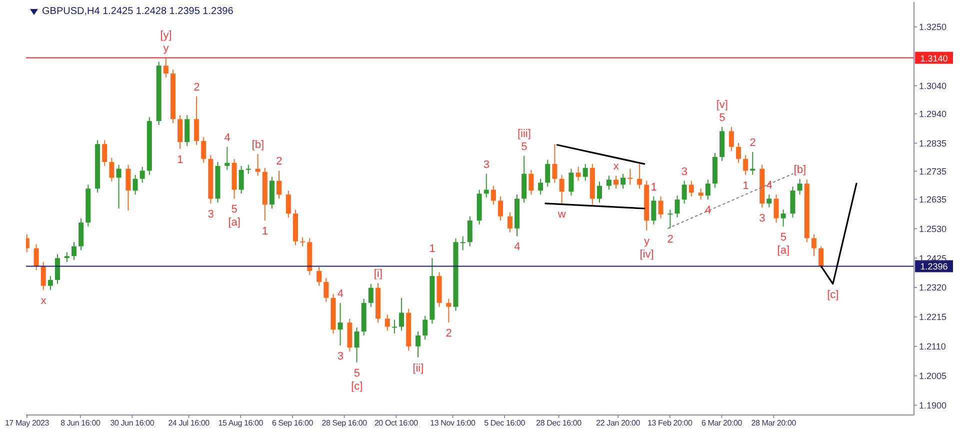  I want to click on y-tick-label: 1.2320, so click(933, 287).